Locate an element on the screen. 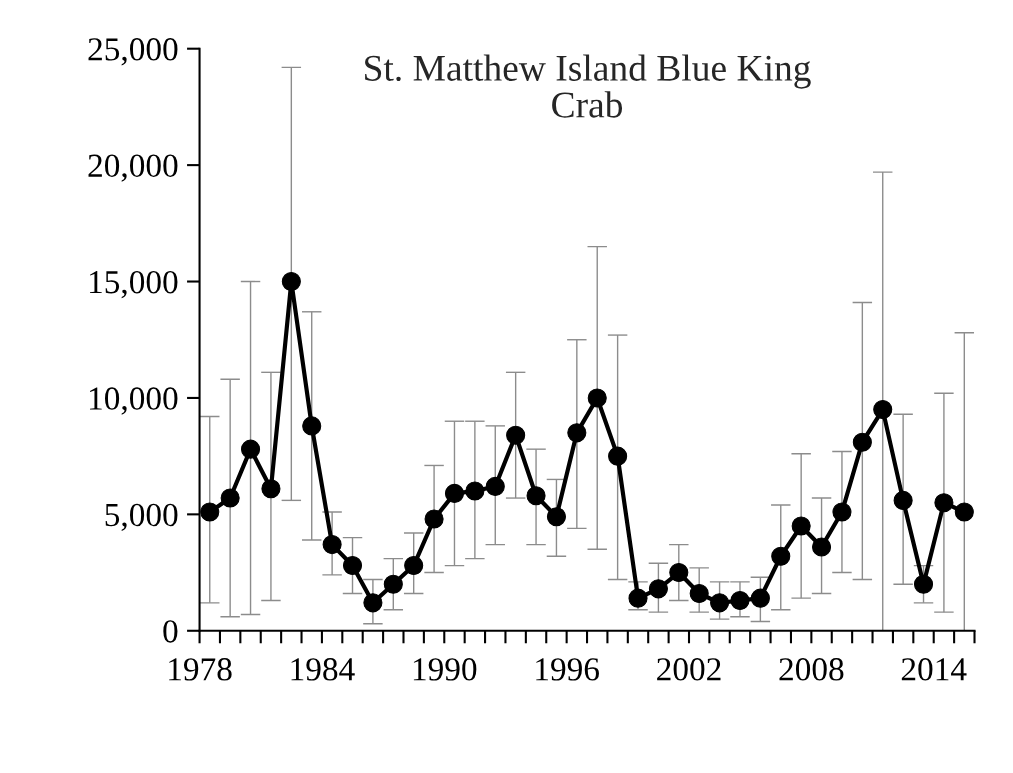  x-tick-label: 2008 is located at coordinates (811, 669).